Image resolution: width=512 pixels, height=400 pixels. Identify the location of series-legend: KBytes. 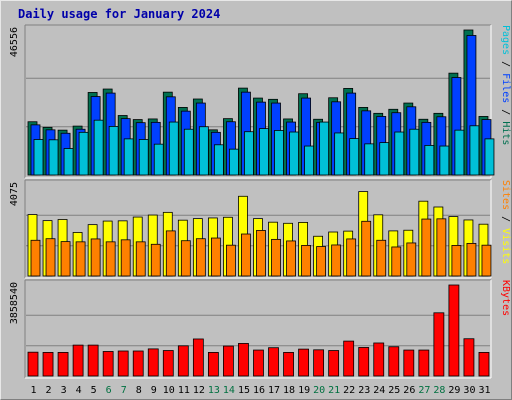
(505, 298).